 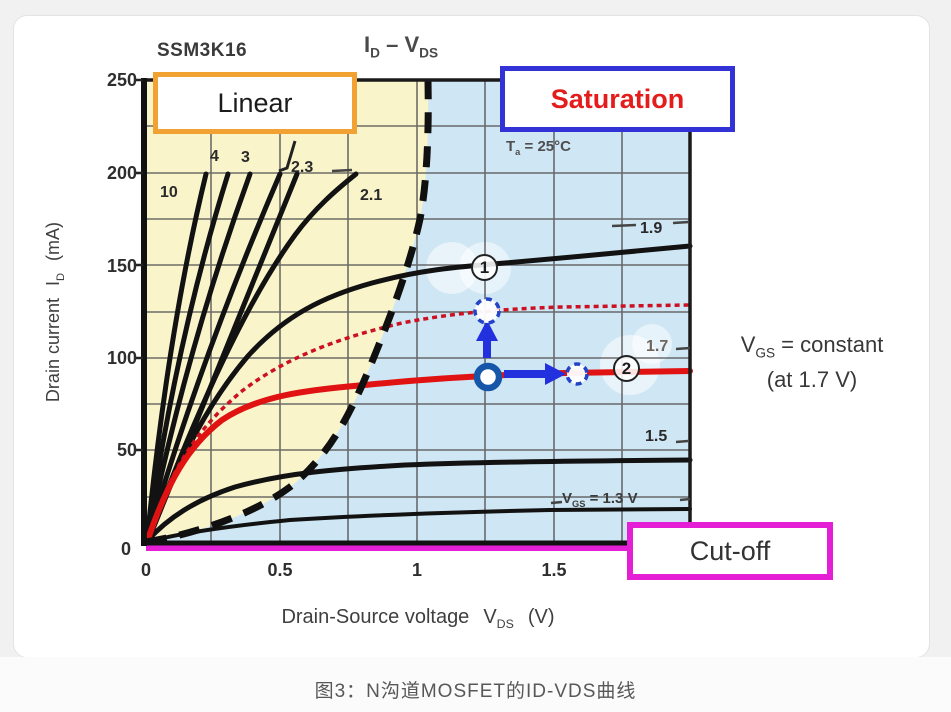 I want to click on caption-strip, so click(x=475, y=684).